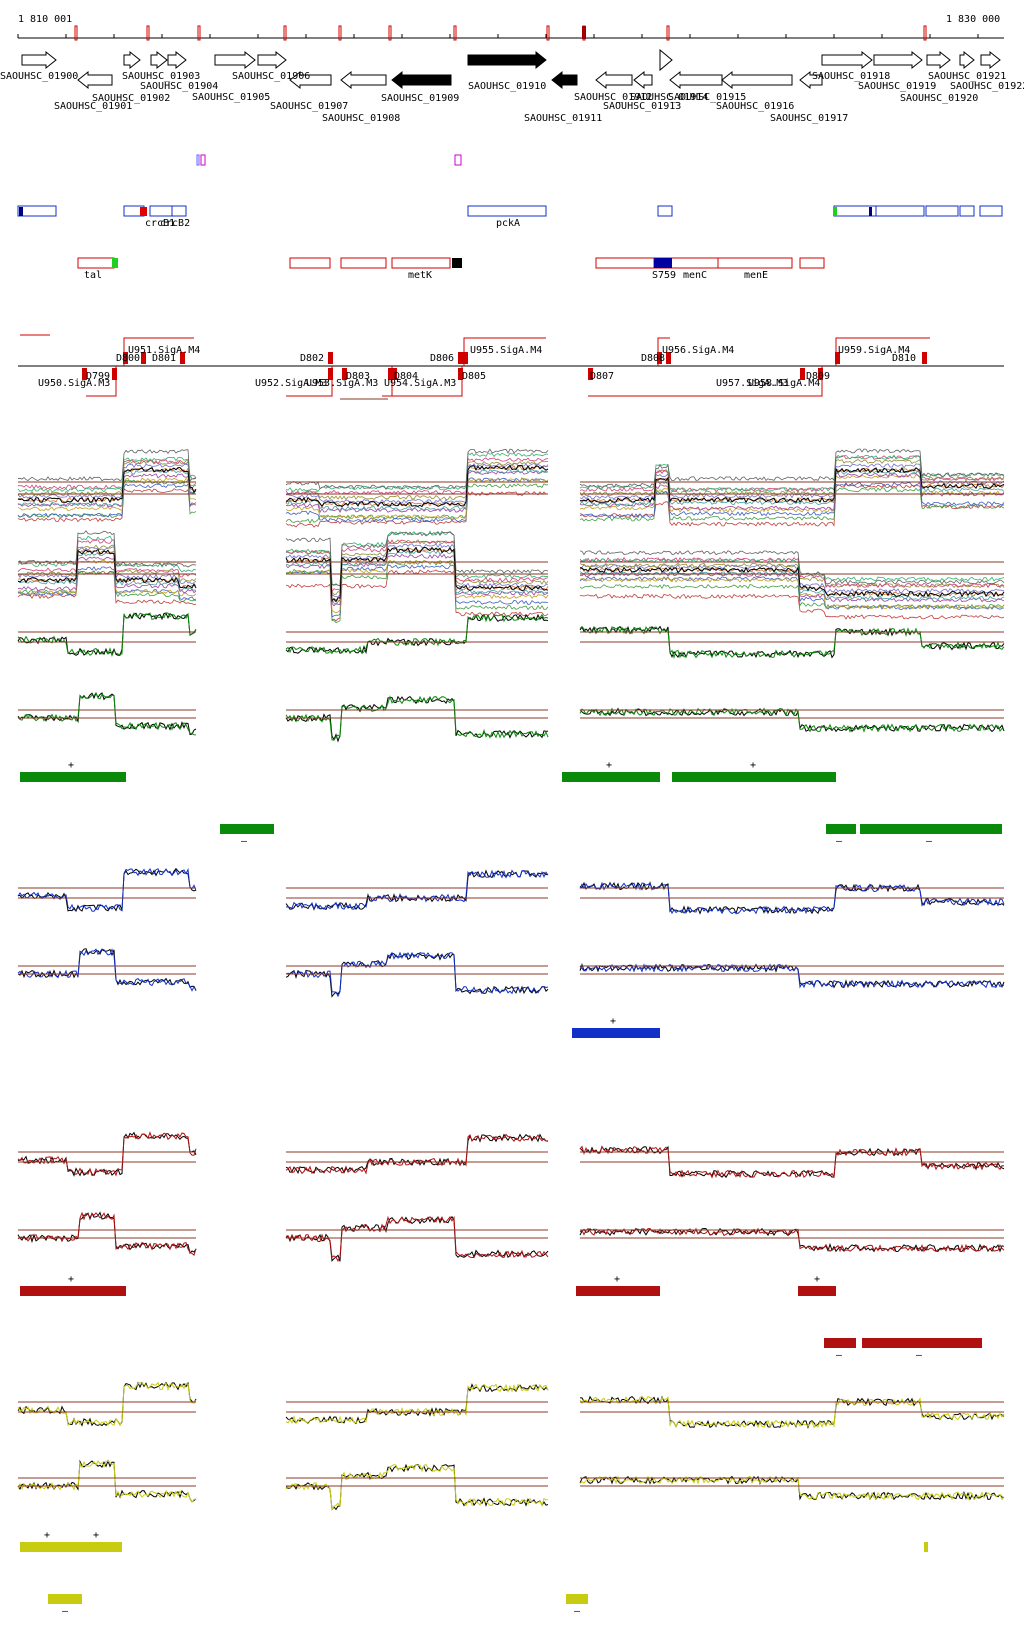  What do you see at coordinates (784, 383) in the screenshot?
I see `promoter-label: U958.SigA.M4` at bounding box center [784, 383].